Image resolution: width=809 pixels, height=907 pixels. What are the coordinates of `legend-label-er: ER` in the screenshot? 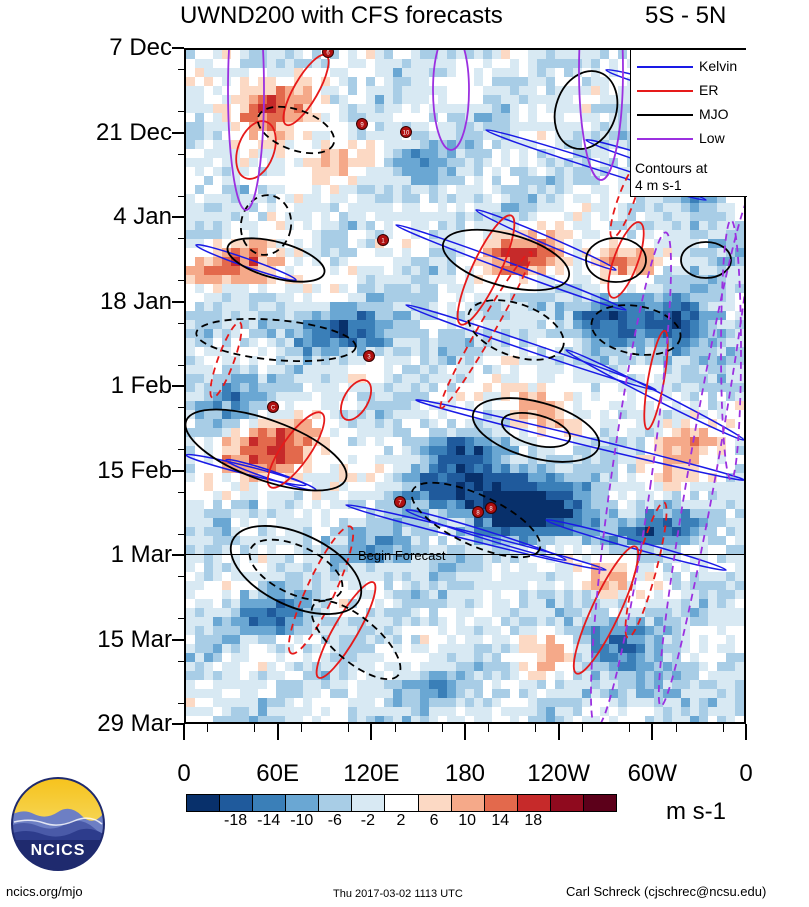 It's located at (709, 90).